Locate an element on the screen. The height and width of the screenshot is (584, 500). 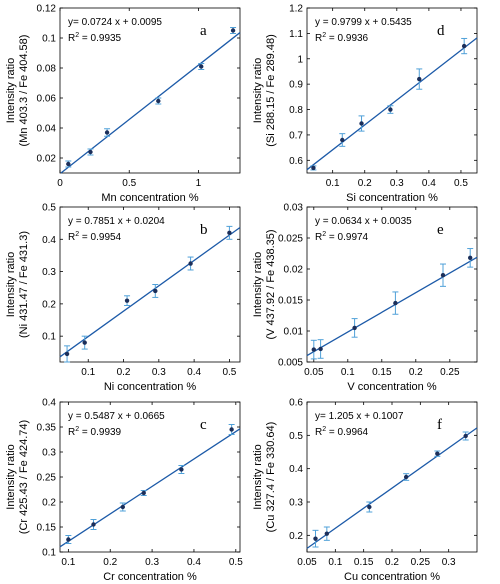
r-squared-label: R2 = 0.9964 is located at coordinates (342, 432).